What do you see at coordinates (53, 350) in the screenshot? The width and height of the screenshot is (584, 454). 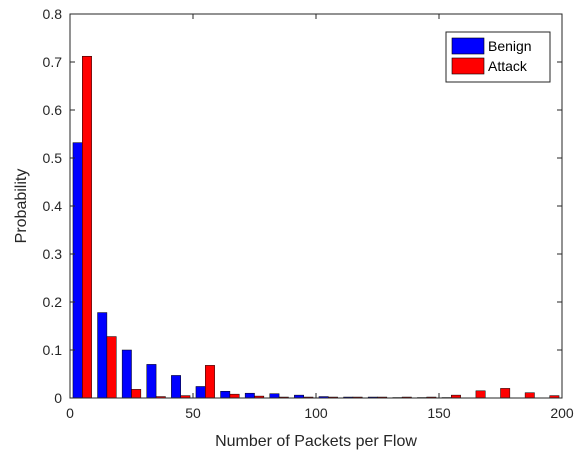 I see `y-tick-label-0.1: 0.1` at bounding box center [53, 350].